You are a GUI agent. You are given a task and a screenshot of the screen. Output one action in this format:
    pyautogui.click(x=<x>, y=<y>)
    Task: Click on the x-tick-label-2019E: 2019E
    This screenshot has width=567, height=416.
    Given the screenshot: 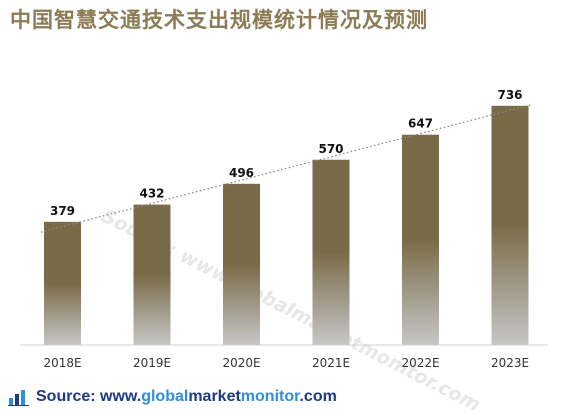 What is the action you would take?
    pyautogui.click(x=152, y=363)
    